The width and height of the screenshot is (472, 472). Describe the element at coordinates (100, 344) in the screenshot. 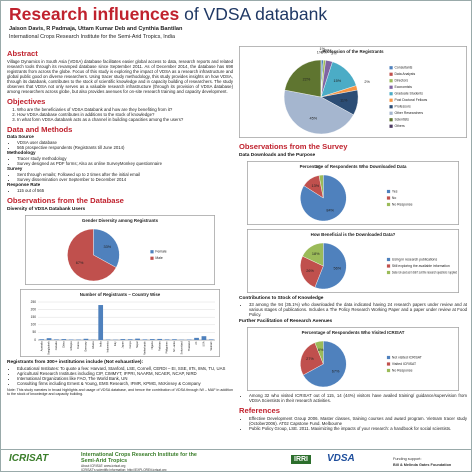

I see `x-tick-label: India` at that location.